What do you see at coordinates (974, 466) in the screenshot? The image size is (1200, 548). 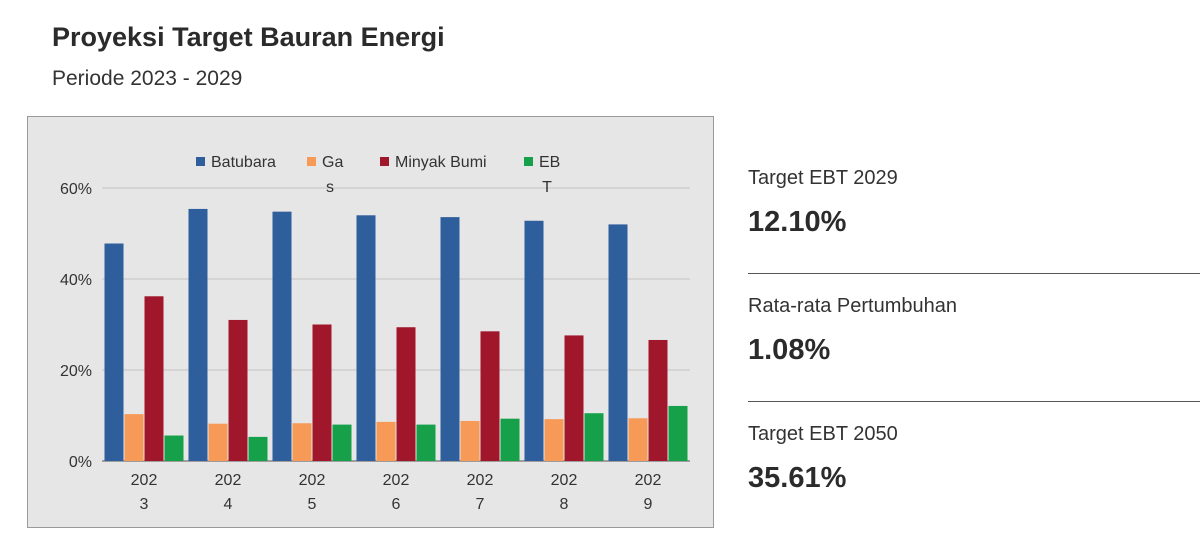 I see `stat-target-ebt-2050: Target EBT 2050 35.61%` at bounding box center [974, 466].